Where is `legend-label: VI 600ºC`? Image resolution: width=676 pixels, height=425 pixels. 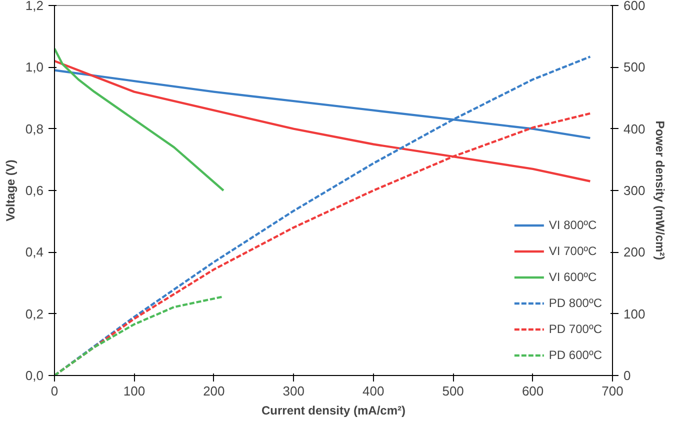 legend-label: VI 600ºC is located at coordinates (572, 277).